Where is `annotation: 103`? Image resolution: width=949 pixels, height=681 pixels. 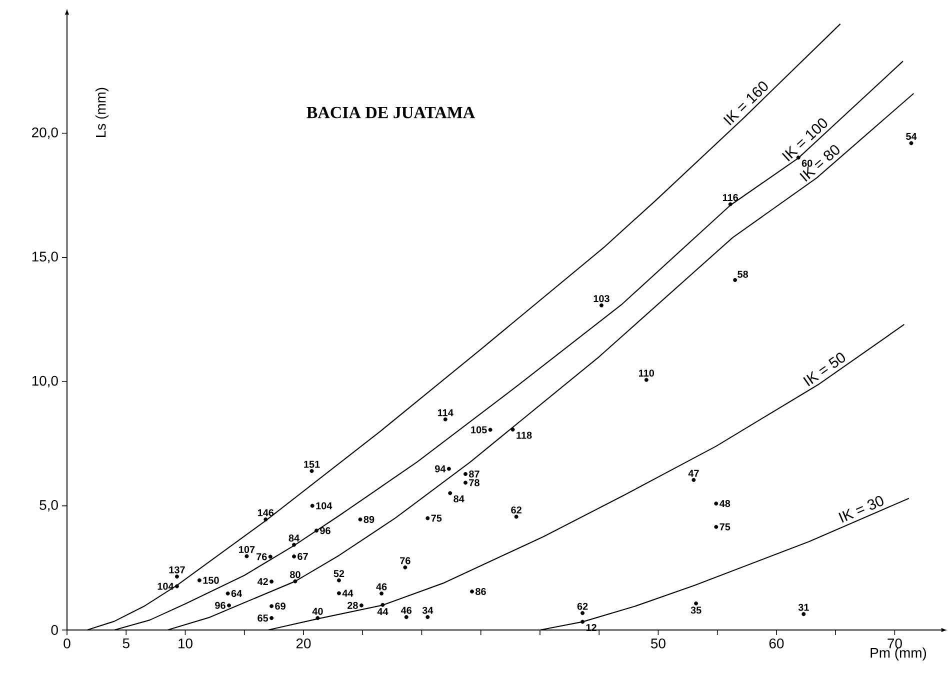
annotation: 103 is located at coordinates (602, 298).